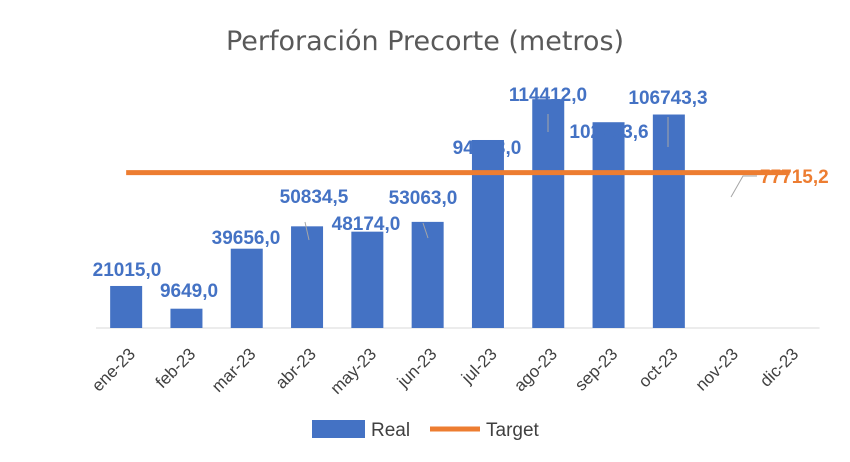  Describe the element at coordinates (548, 95) in the screenshot. I see `data-label-ago-23: 114412,0` at that location.